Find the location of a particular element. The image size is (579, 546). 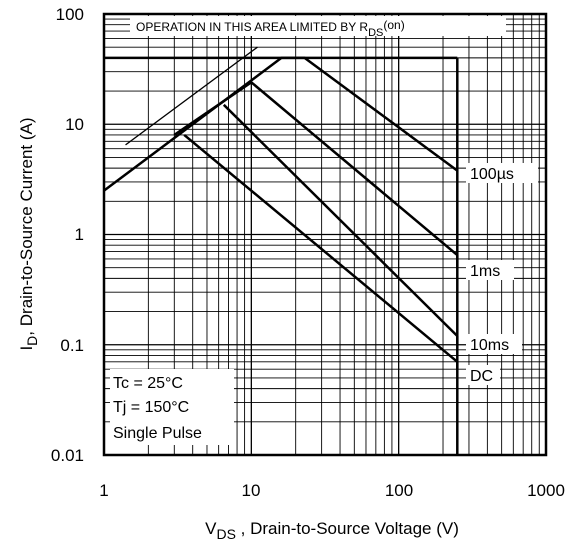

curve-label-100us: 100µs is located at coordinates (492, 174).